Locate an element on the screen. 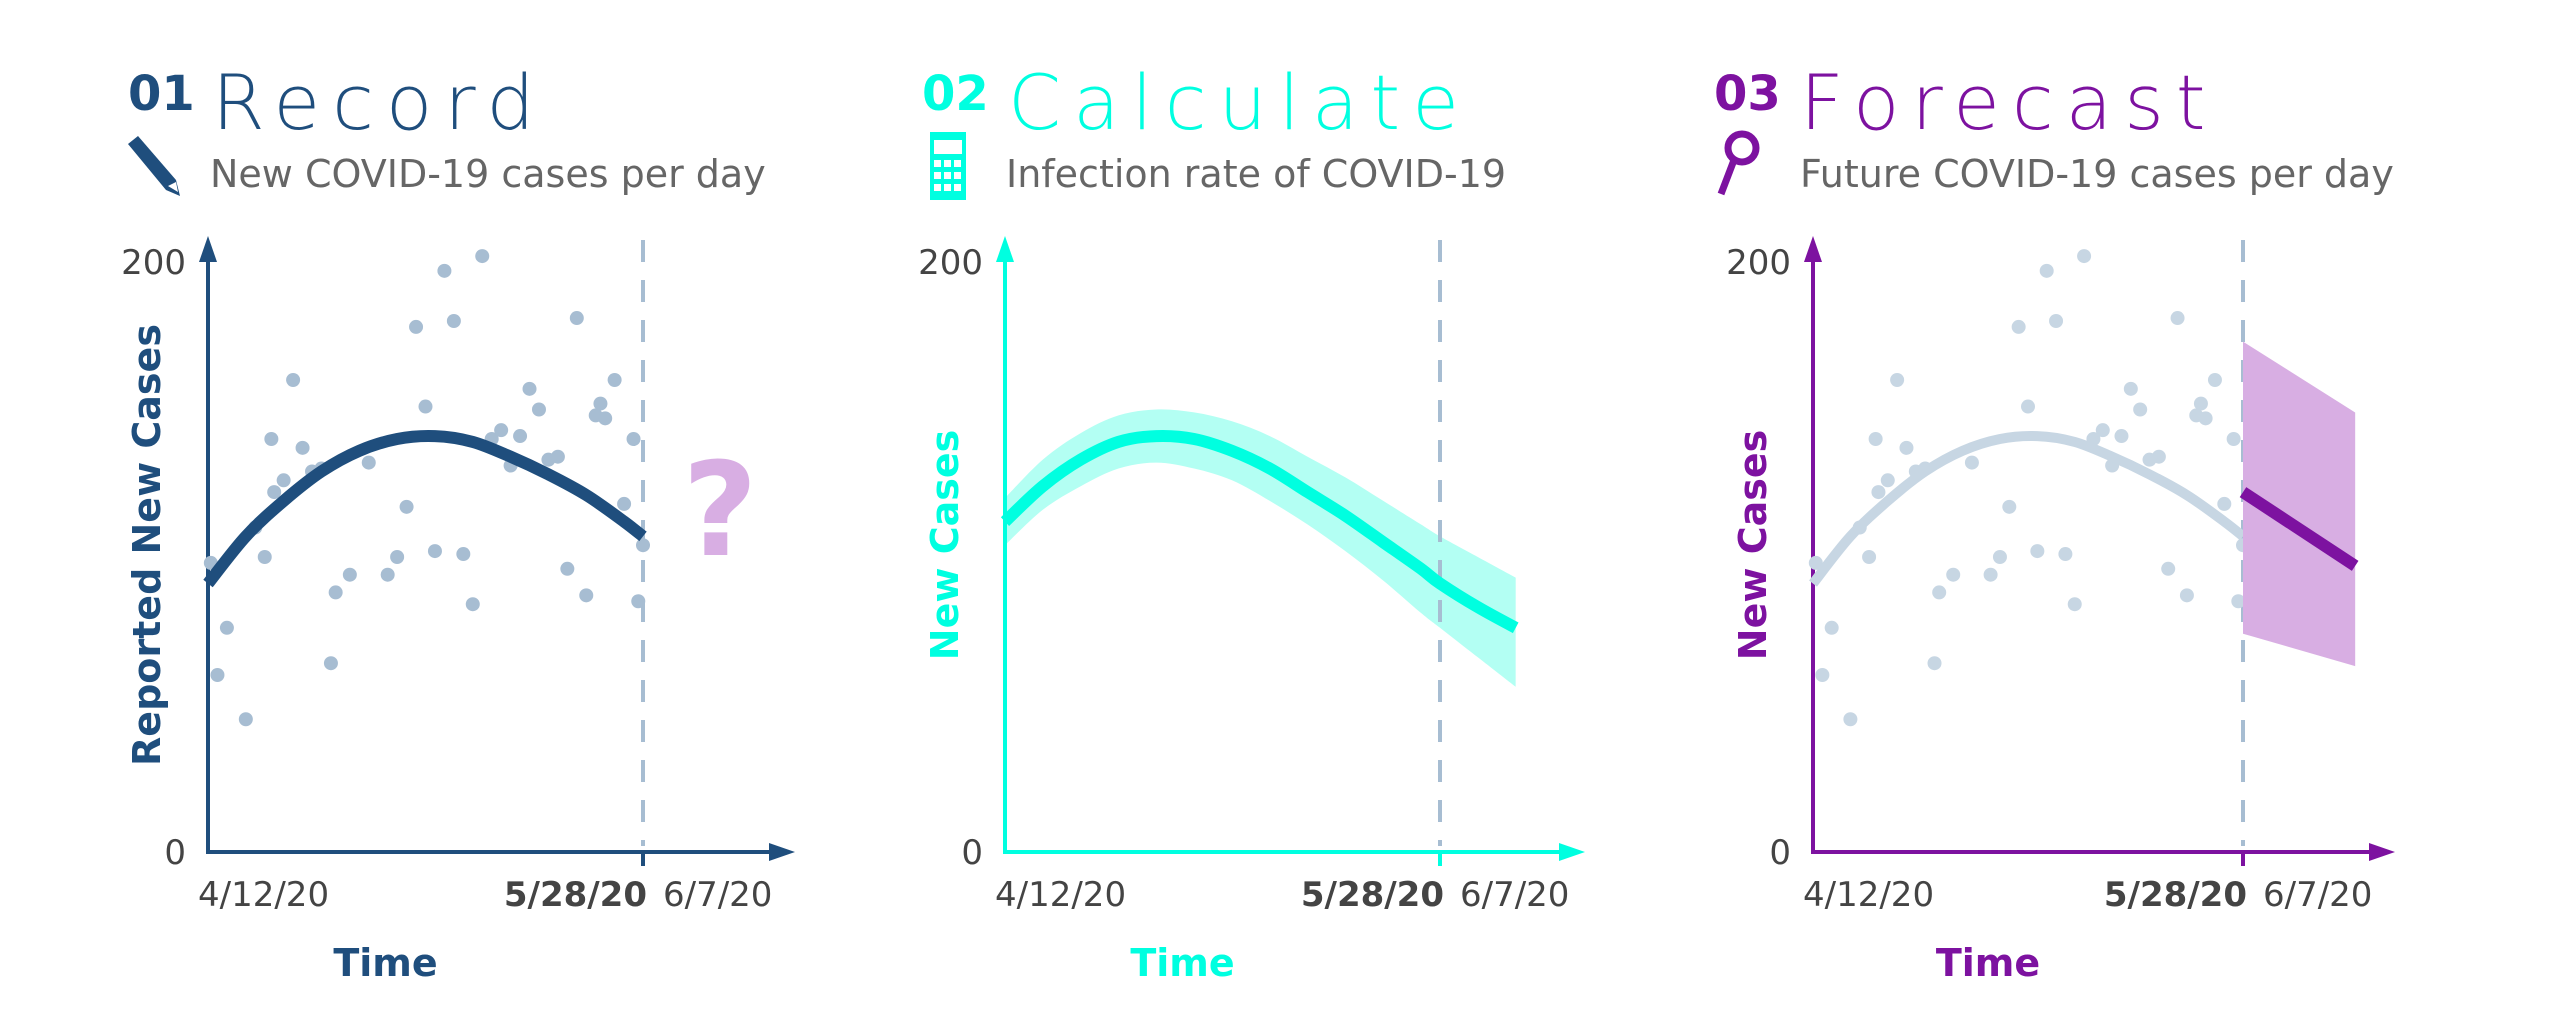 The width and height of the screenshot is (2551, 1034). y-axis-title: Reported New Cases is located at coordinates (147, 545).